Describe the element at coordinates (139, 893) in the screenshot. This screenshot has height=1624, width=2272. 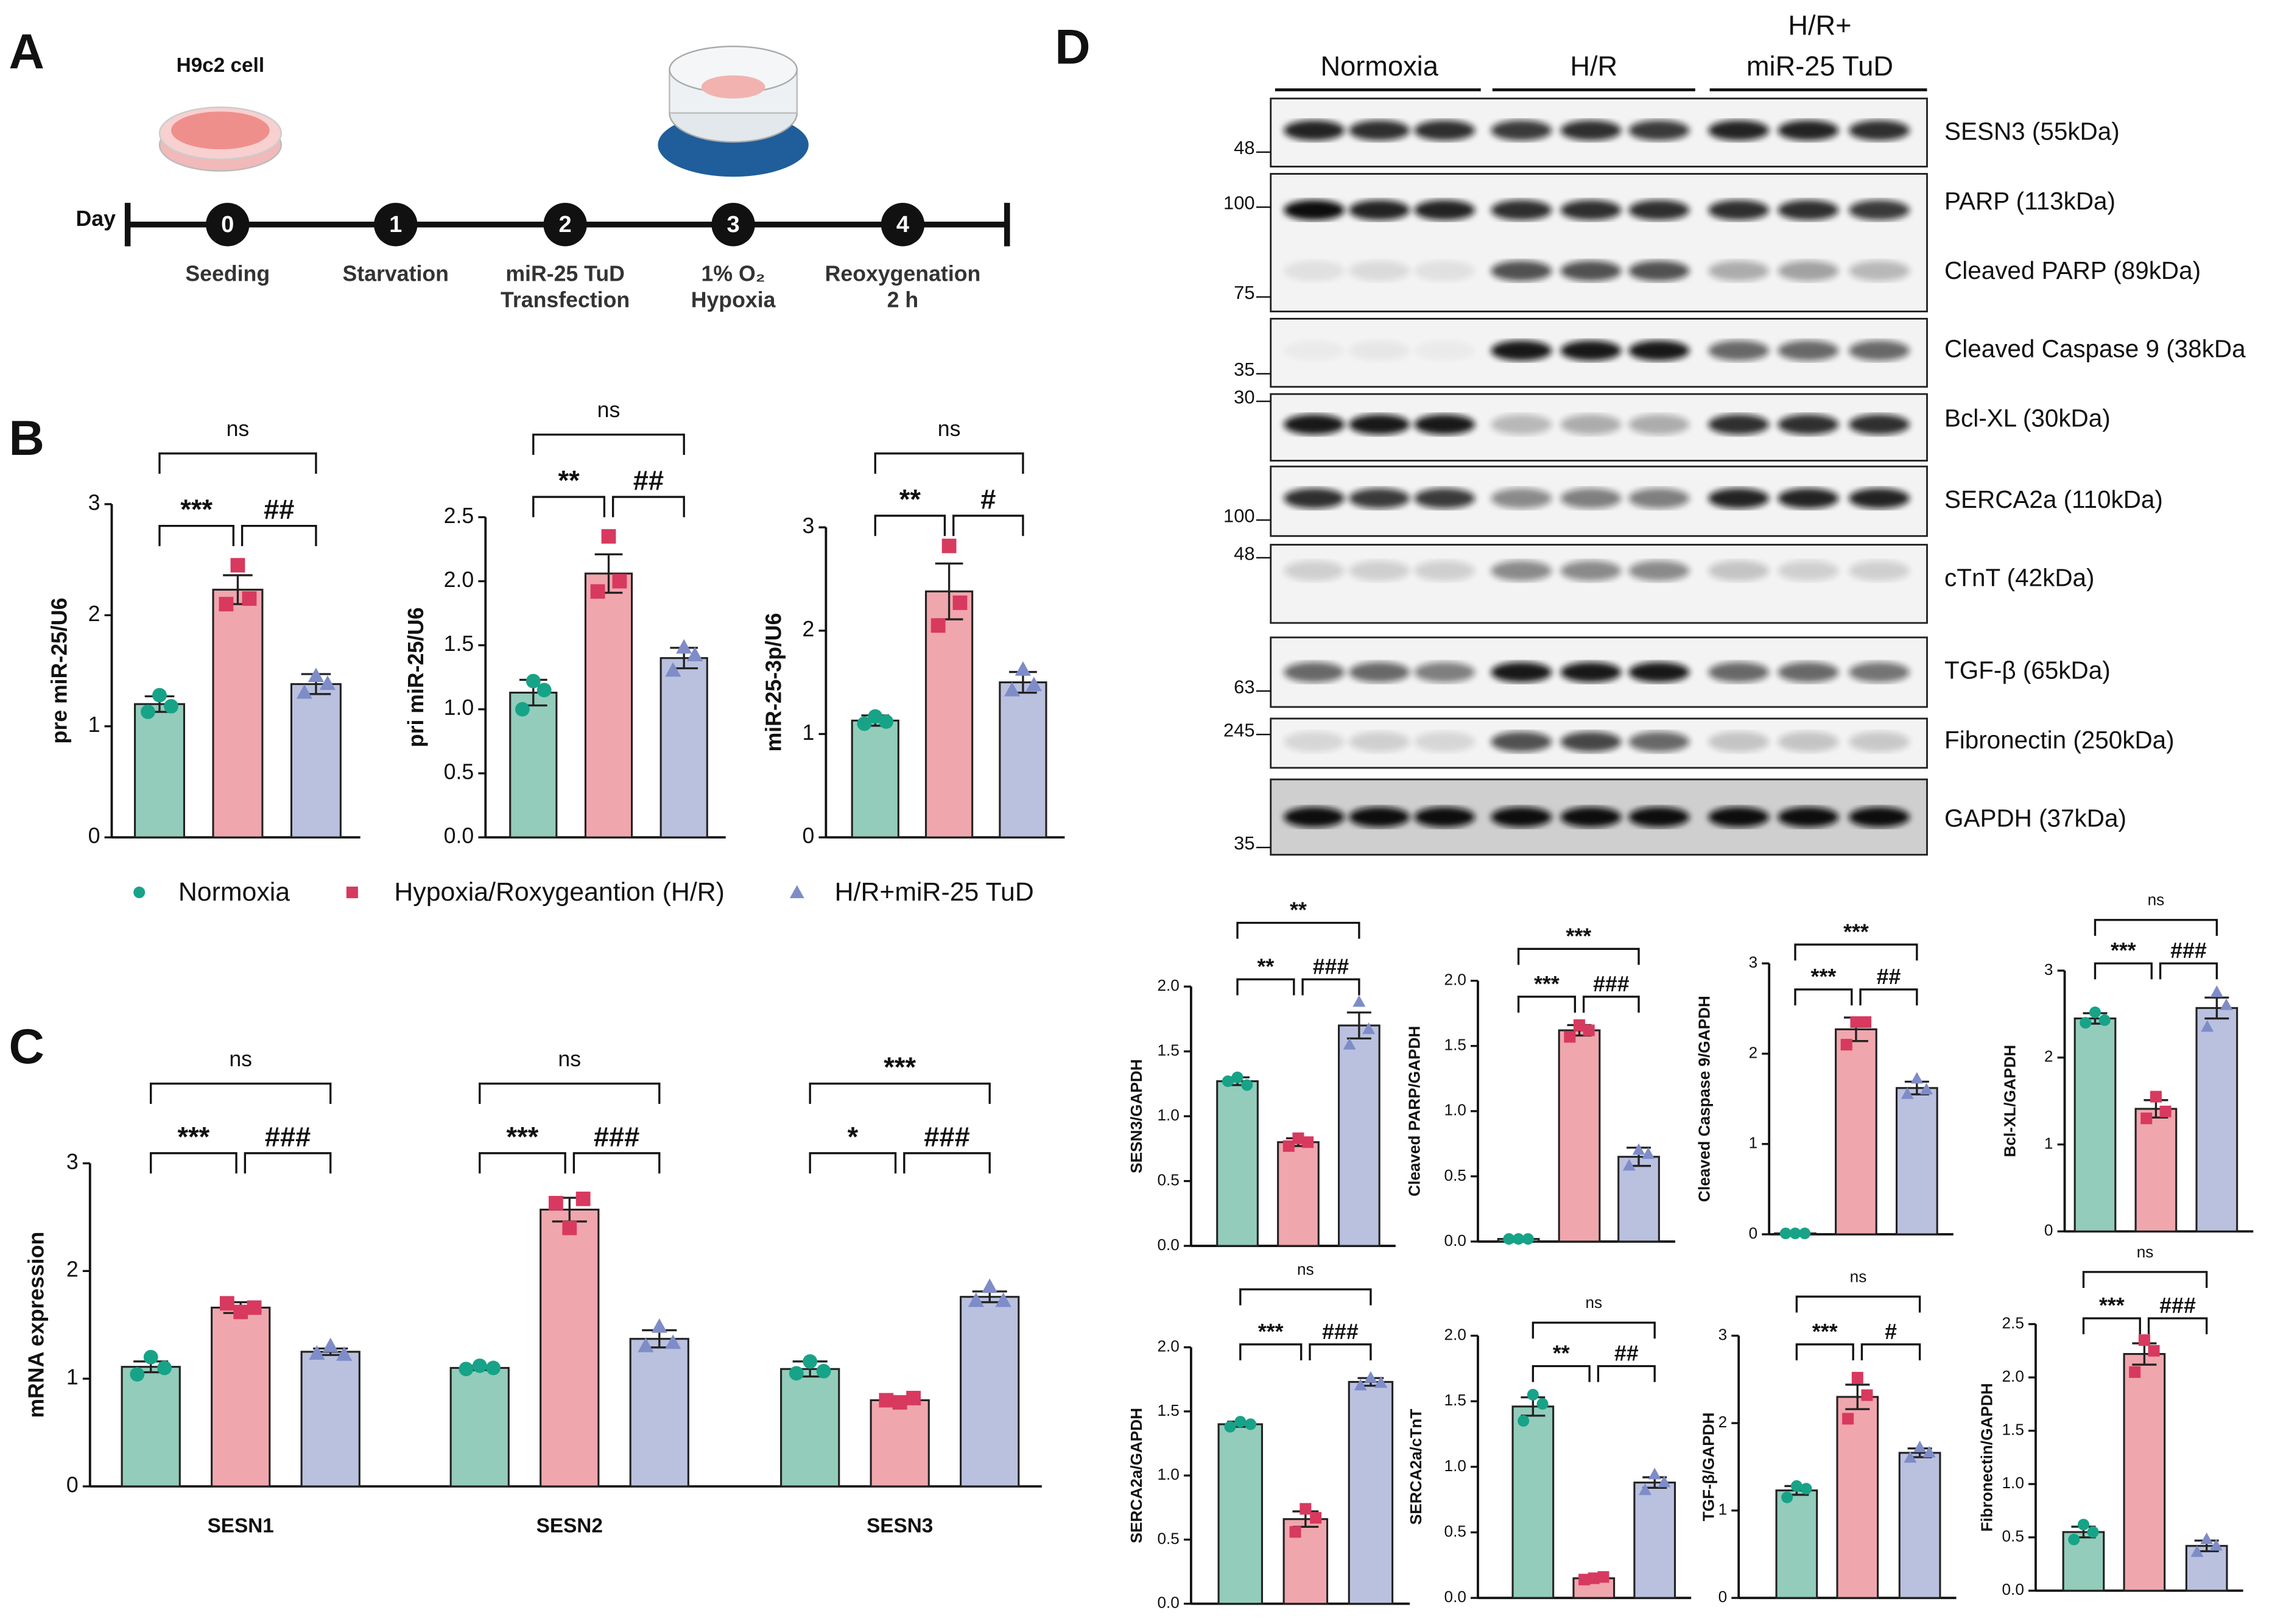
I see `legend-symbol` at that location.